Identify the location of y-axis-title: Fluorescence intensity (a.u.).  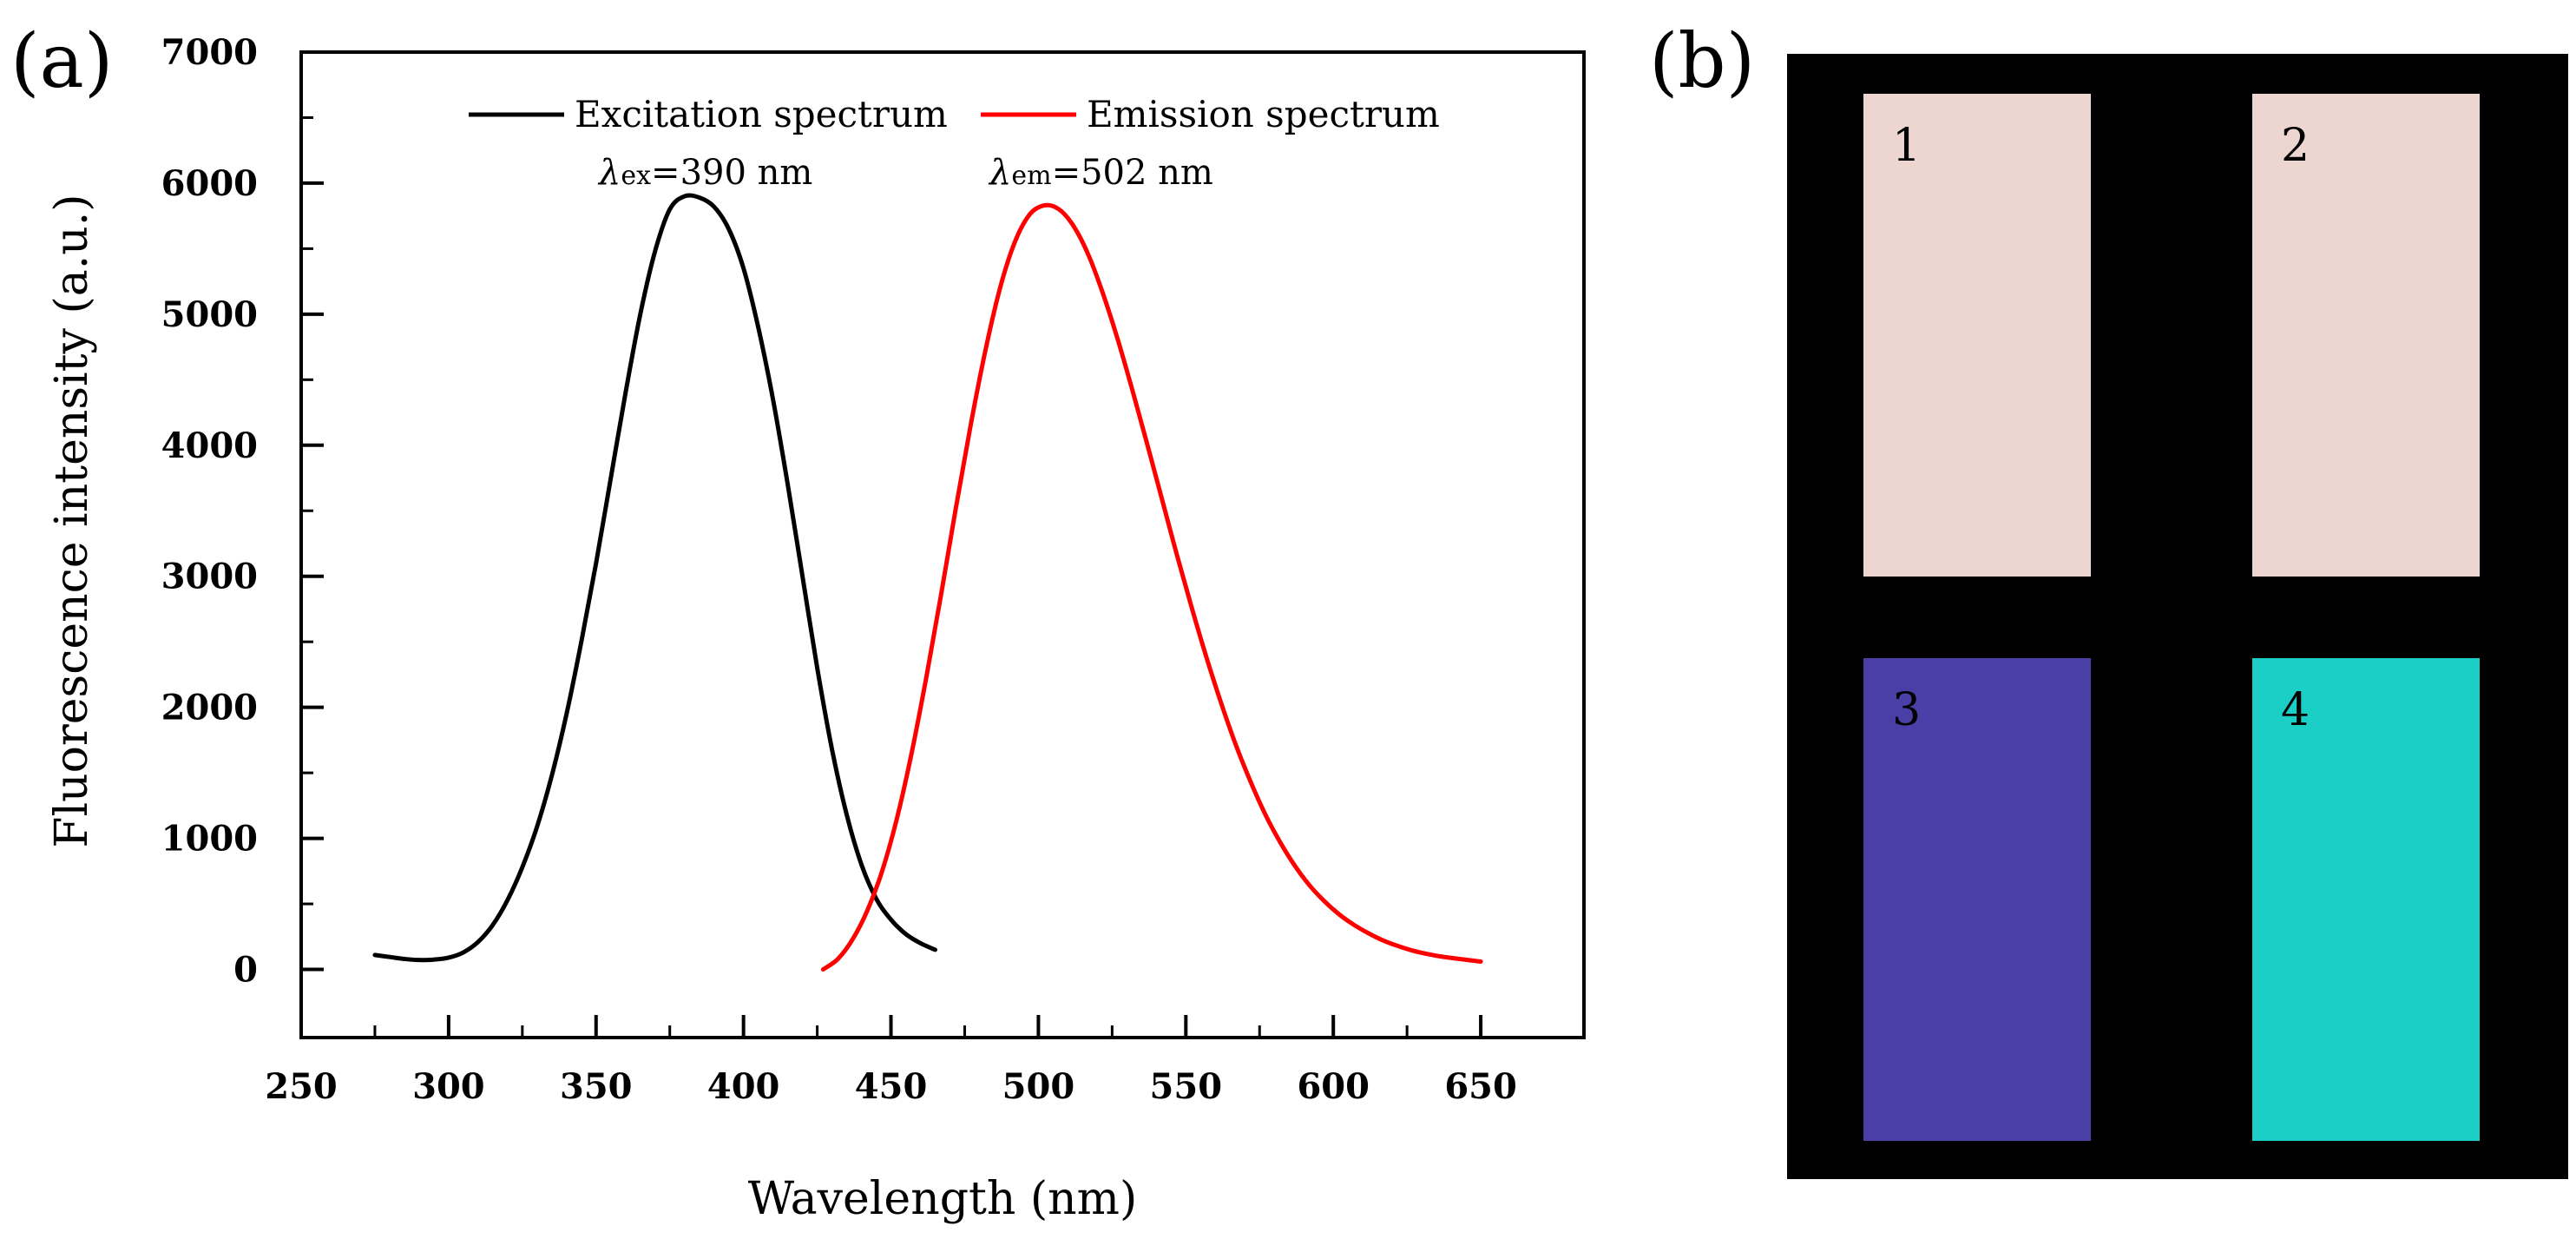
(72, 521).